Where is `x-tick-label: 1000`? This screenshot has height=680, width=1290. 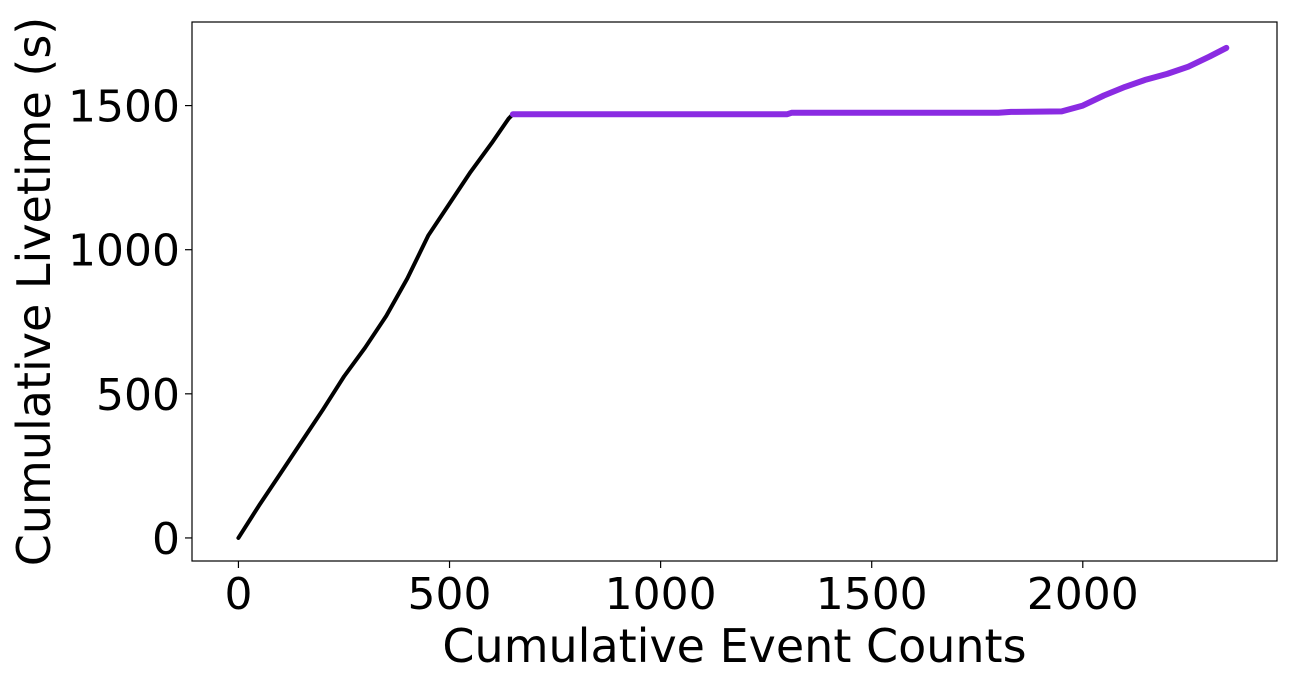 x-tick-label: 1000 is located at coordinates (661, 594).